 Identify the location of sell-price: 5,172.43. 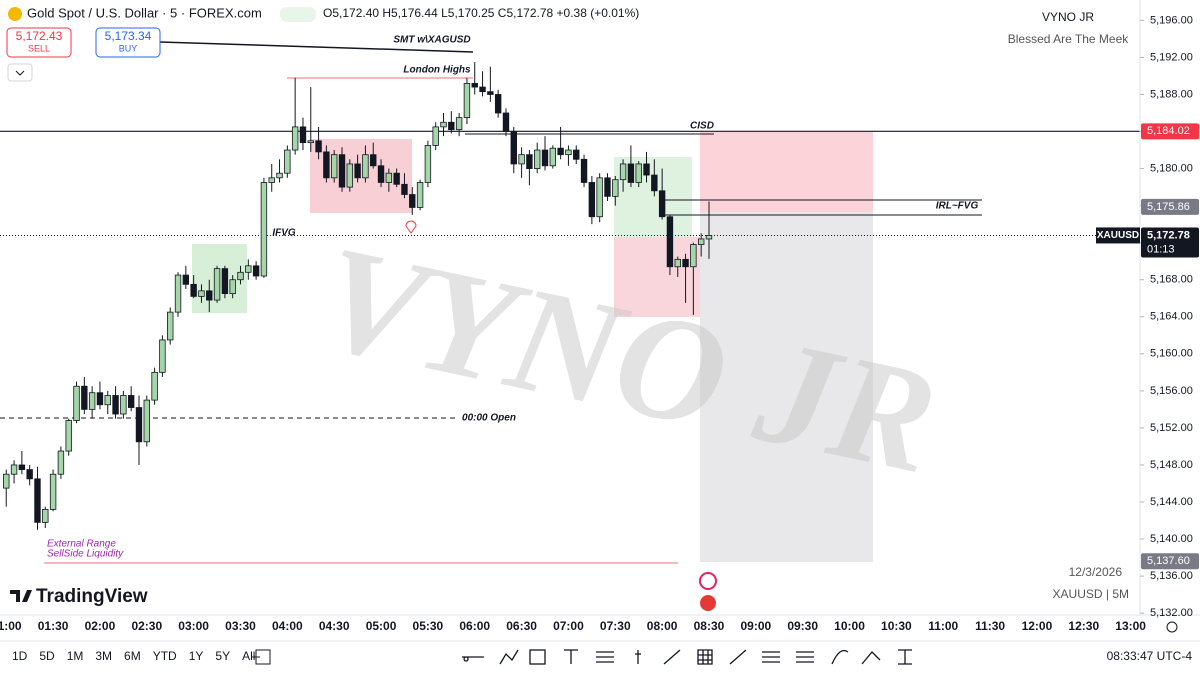
(39, 36).